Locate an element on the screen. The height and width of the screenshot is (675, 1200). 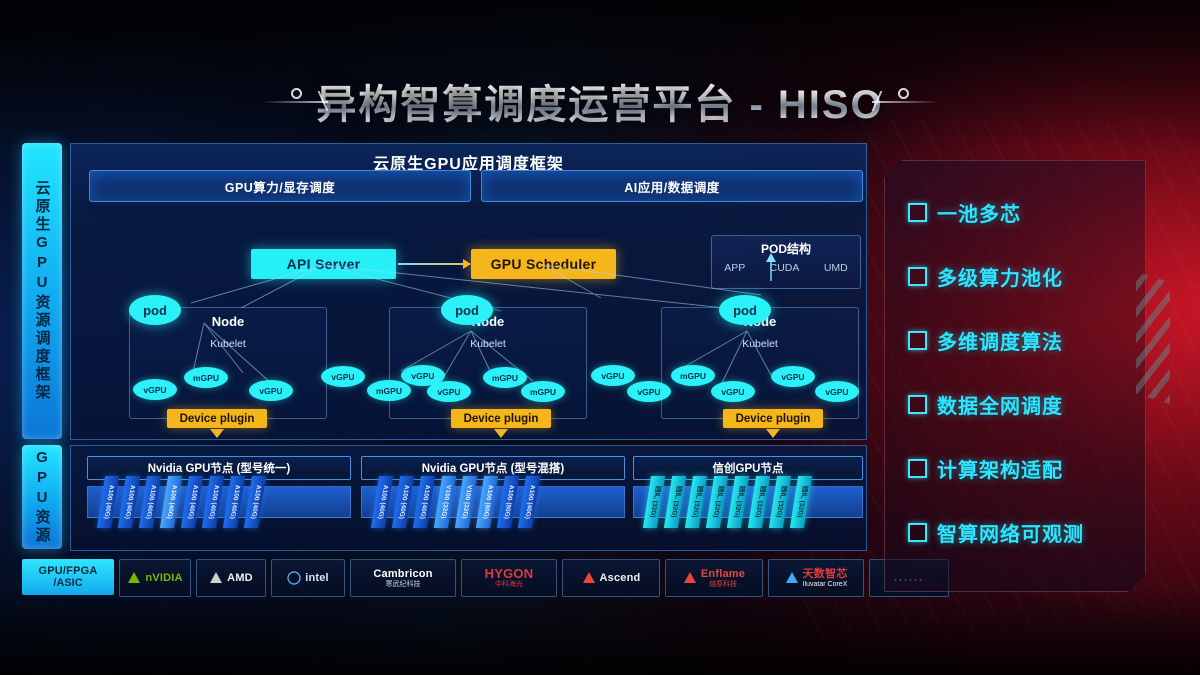
feature-panel: 一池多芯多级算力池化多维调度算法数据全网调度 计算架构适配 智算网络可观测 is located at coordinates (1015, 376).